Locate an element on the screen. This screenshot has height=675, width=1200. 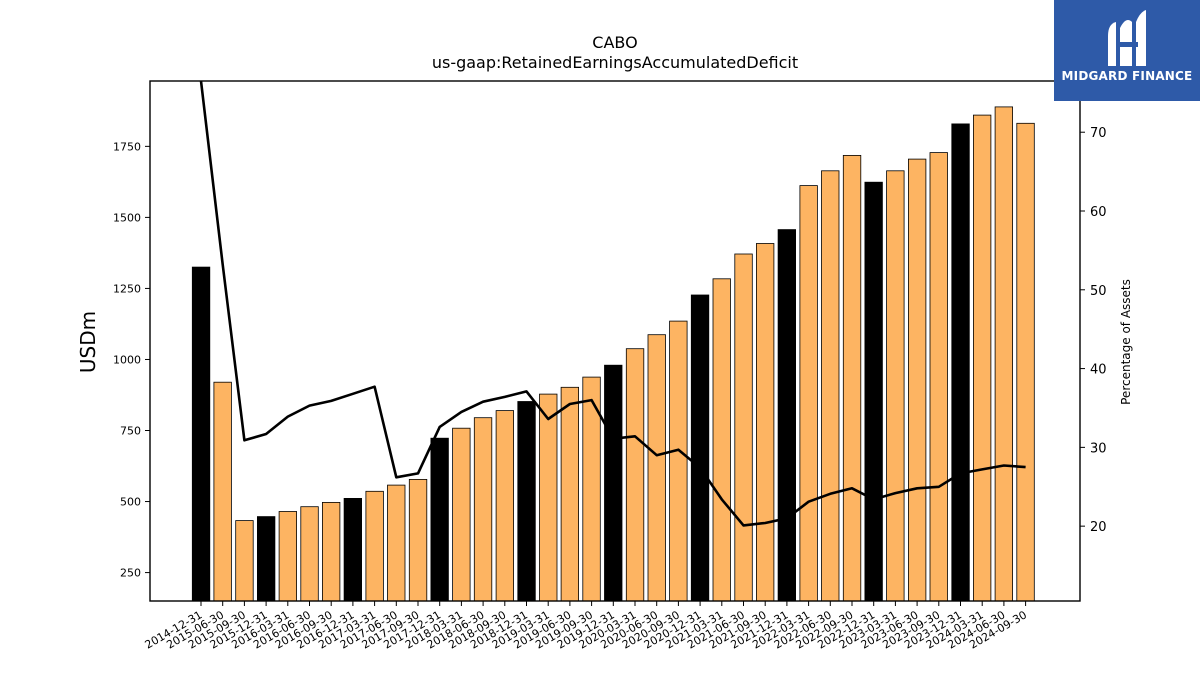
y-tick-label-1750: 1750 is located at coordinates (127, 146).